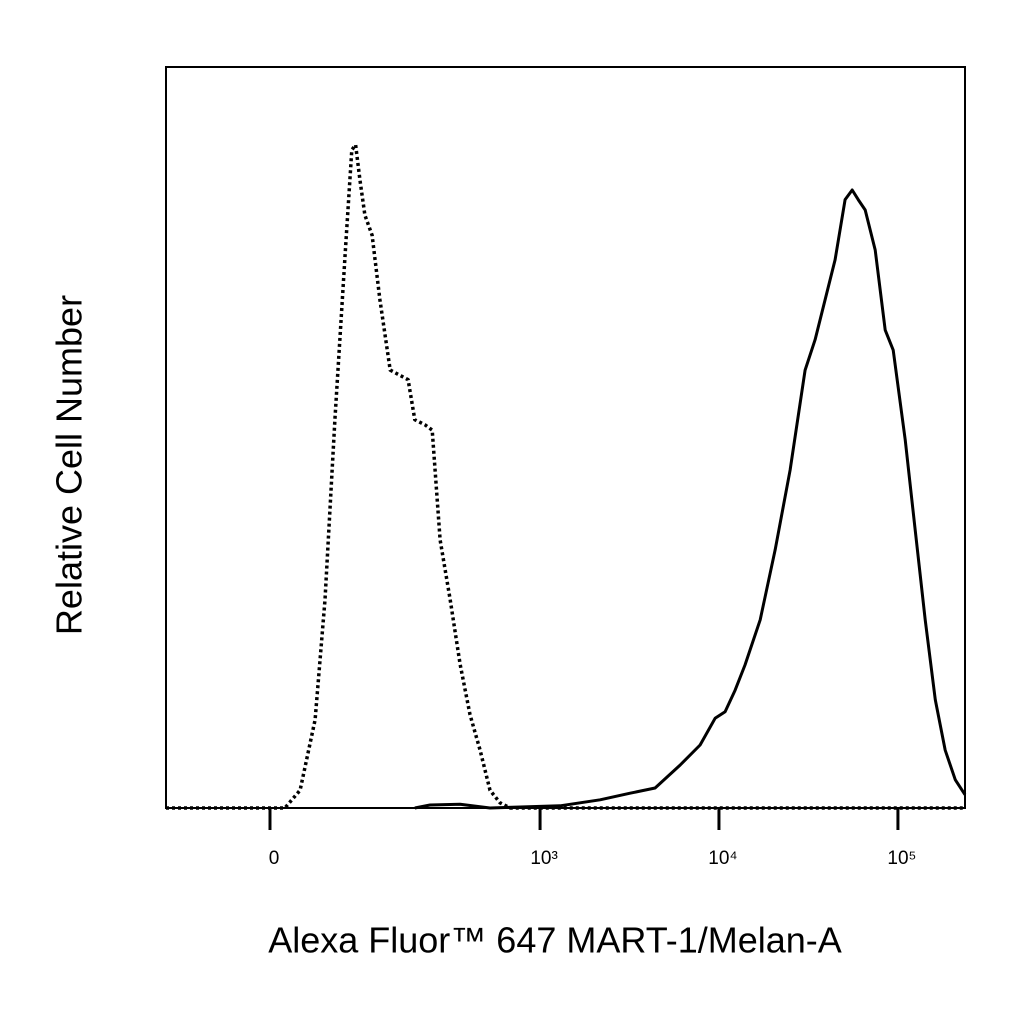  Describe the element at coordinates (274, 858) in the screenshot. I see `x-tick-label: 0` at that location.